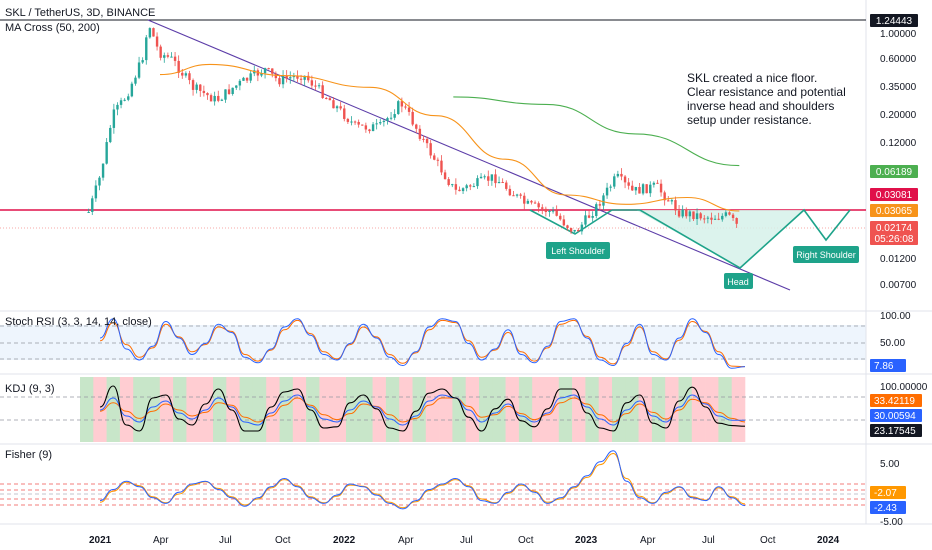  I want to click on fisher-badge-trigger: -2.07, so click(888, 492).